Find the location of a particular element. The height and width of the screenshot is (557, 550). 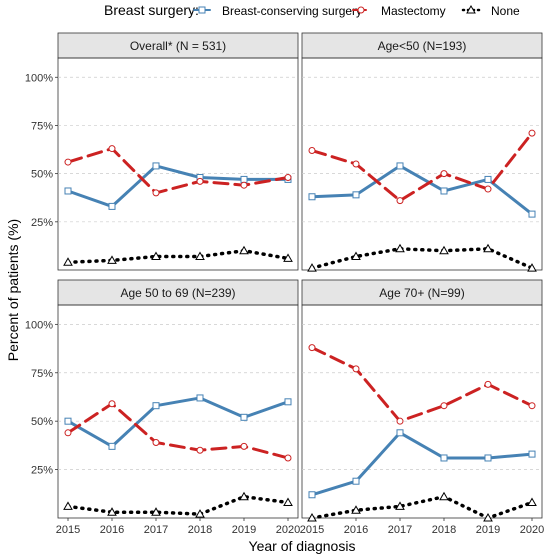

series-breast-conserving-surgery is located at coordinates (422, 190).